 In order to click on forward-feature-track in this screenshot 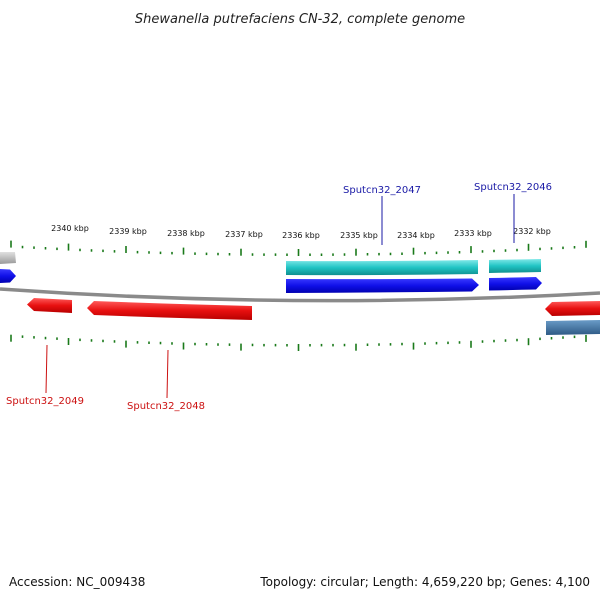, I will do `click(270, 264)`.